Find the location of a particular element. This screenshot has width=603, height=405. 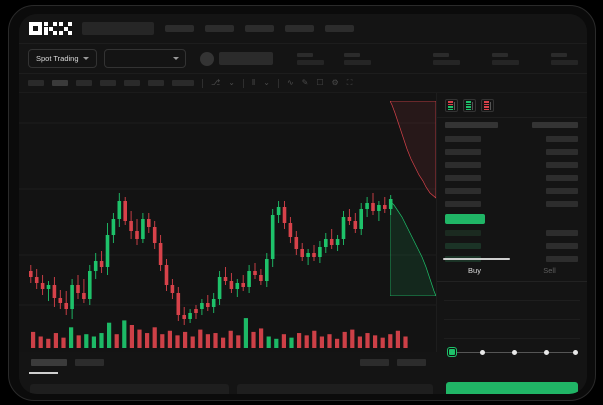

depth-ask-area is located at coordinates (413, 150).